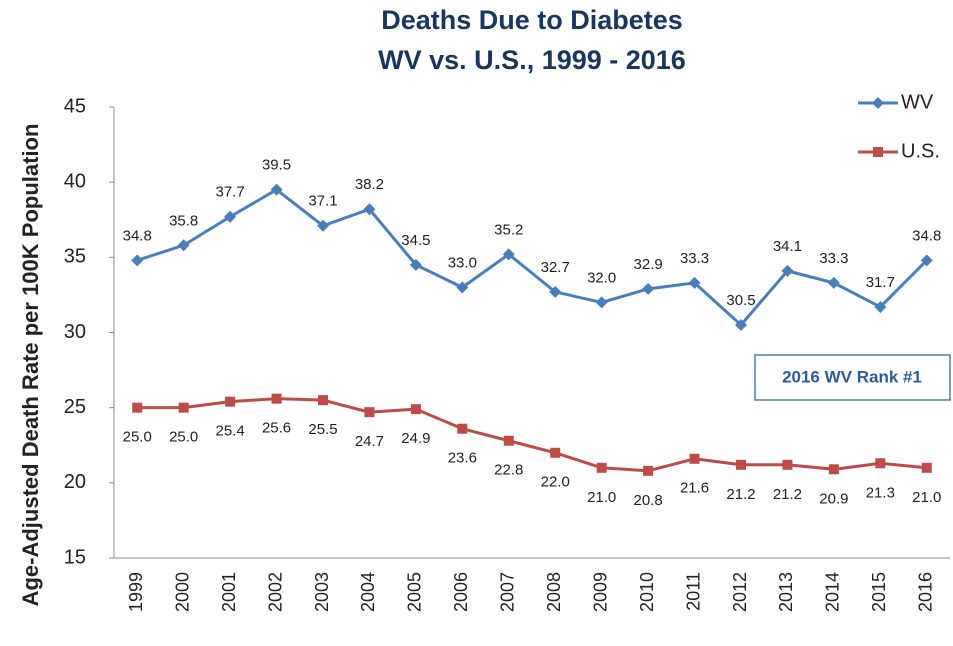 The width and height of the screenshot is (953, 646). What do you see at coordinates (648, 264) in the screenshot?
I see `data-label: 32.9` at bounding box center [648, 264].